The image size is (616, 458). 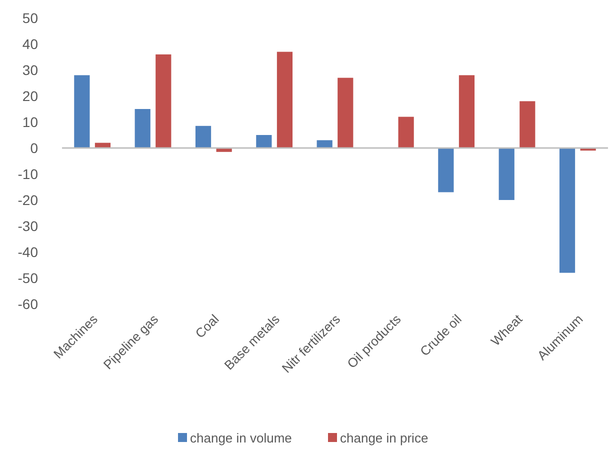 What do you see at coordinates (28, 226) in the screenshot?
I see `y-tick-label: -30` at bounding box center [28, 226].